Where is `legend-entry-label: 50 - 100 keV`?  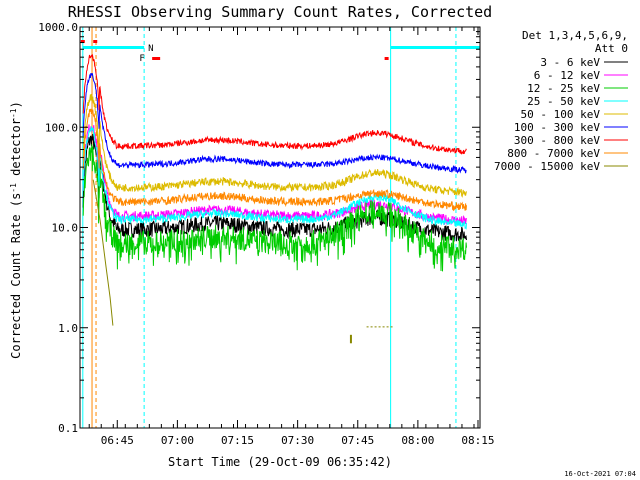 legend-entry-label: 50 - 100 keV is located at coordinates (561, 114).